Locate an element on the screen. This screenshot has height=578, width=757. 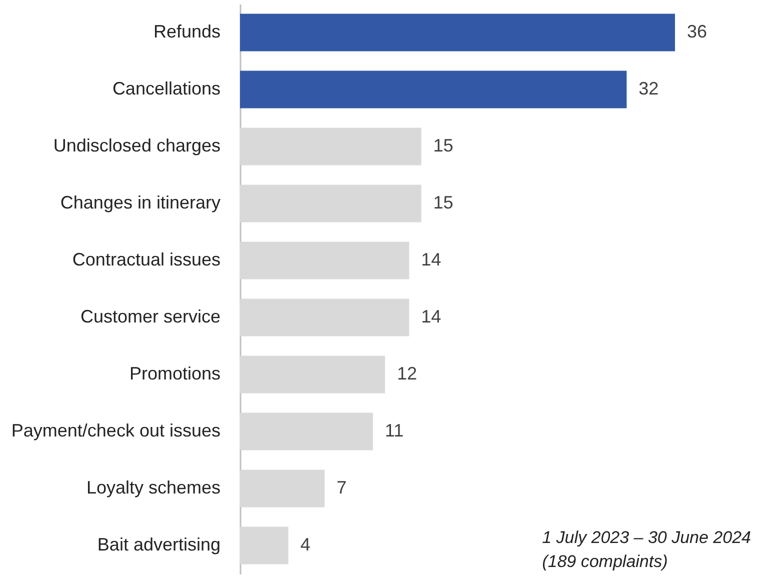
data-label: 4 is located at coordinates (305, 544).